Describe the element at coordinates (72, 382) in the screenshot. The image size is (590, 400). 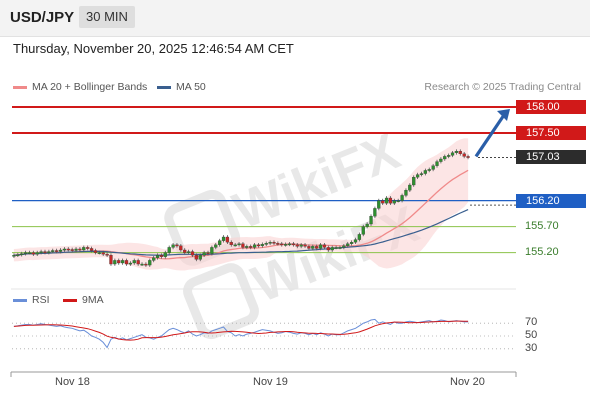
I see `x-tick-nov18: Nov 18` at that location.